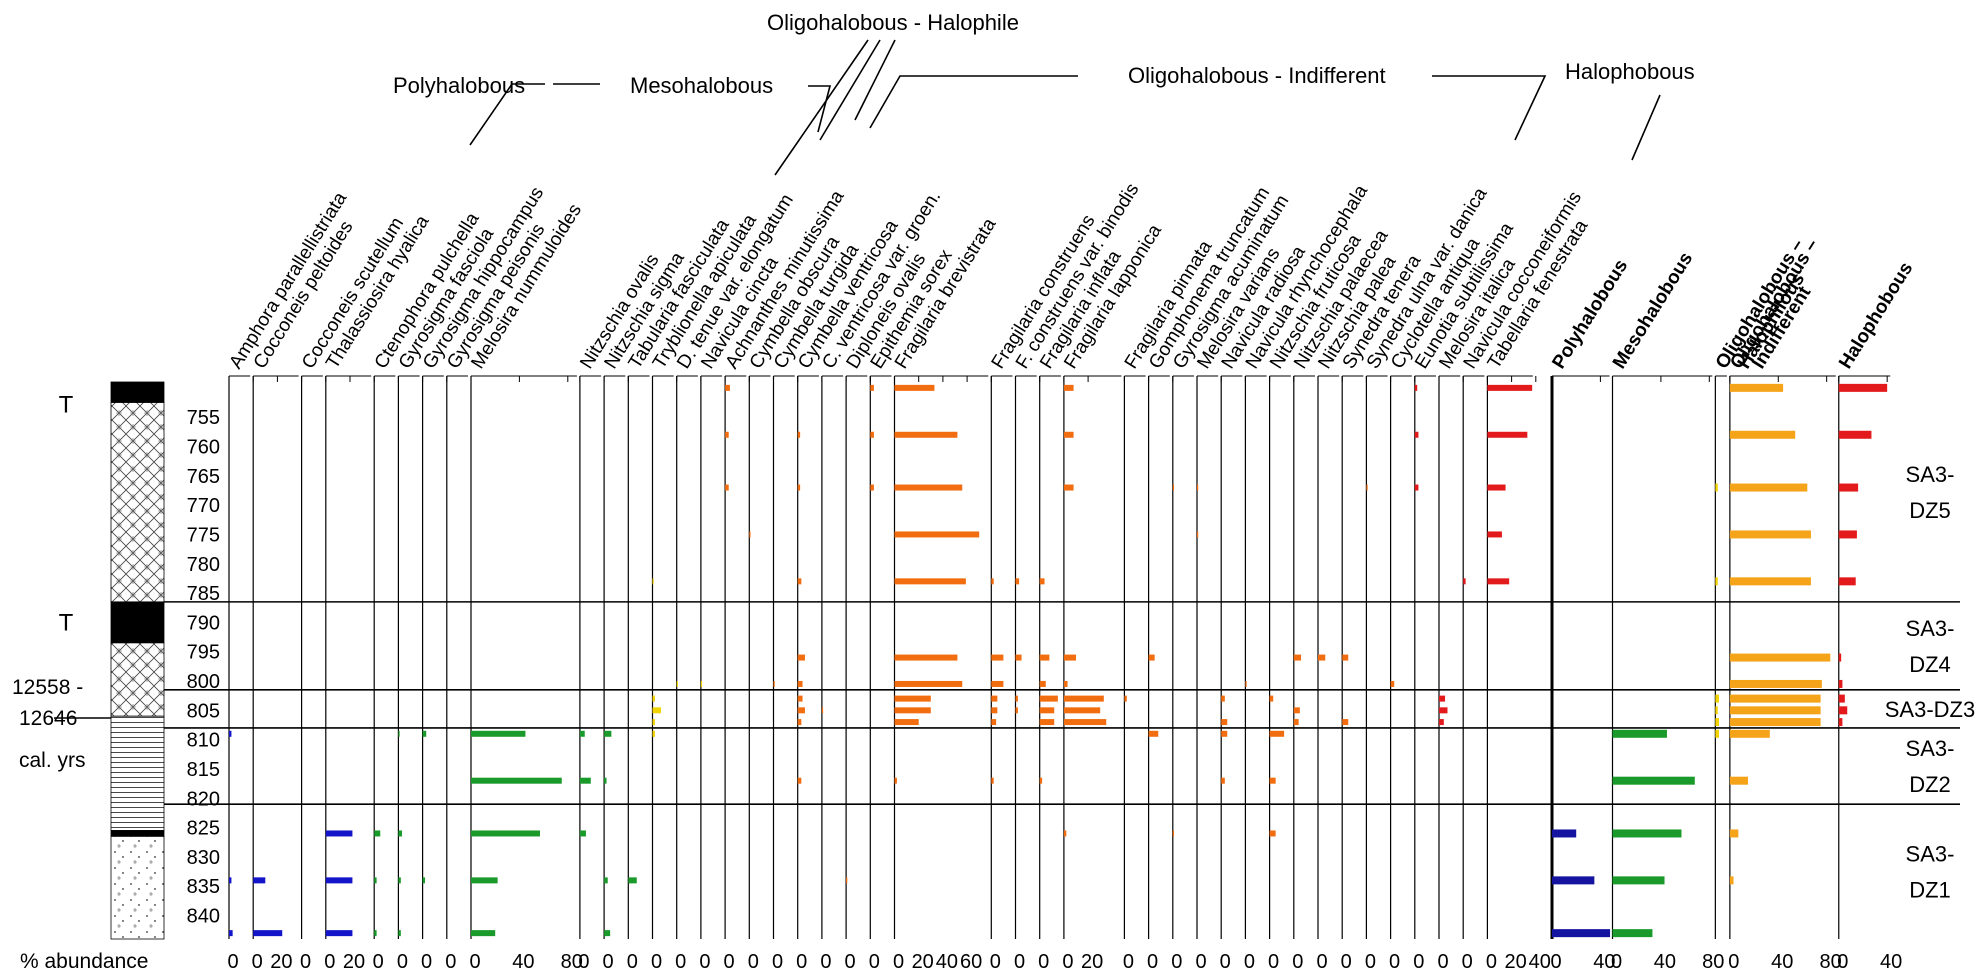  What do you see at coordinates (459, 85) in the screenshot?
I see `group-label: Polyhalobous` at bounding box center [459, 85].